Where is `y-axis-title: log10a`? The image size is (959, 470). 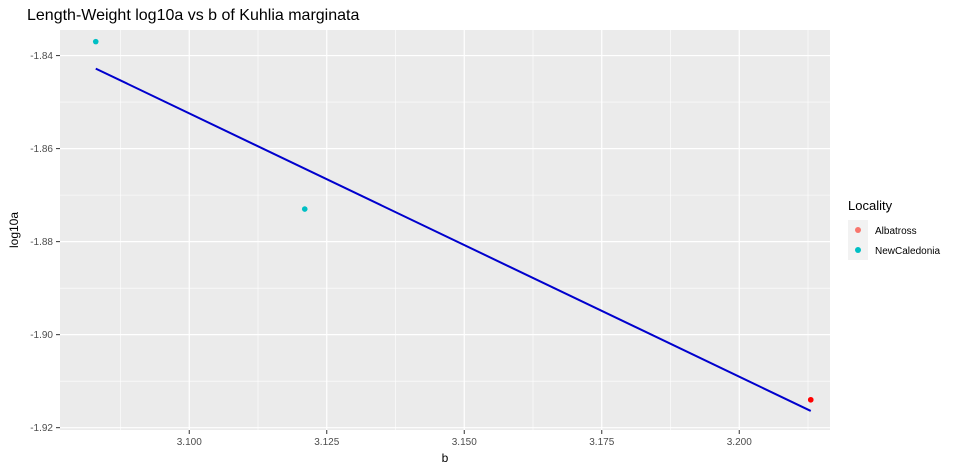 y-axis-title: log10a is located at coordinates (14, 230).